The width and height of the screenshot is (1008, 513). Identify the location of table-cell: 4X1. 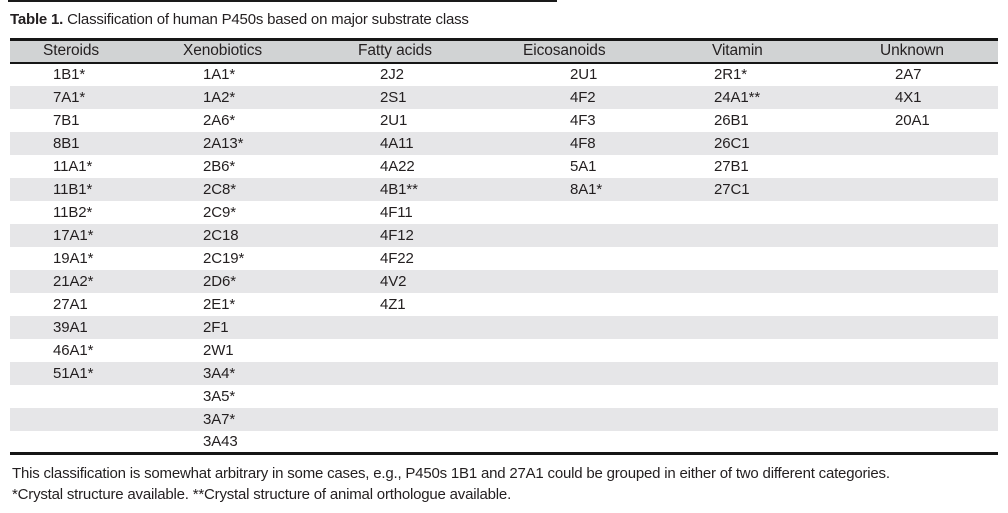
(908, 97).